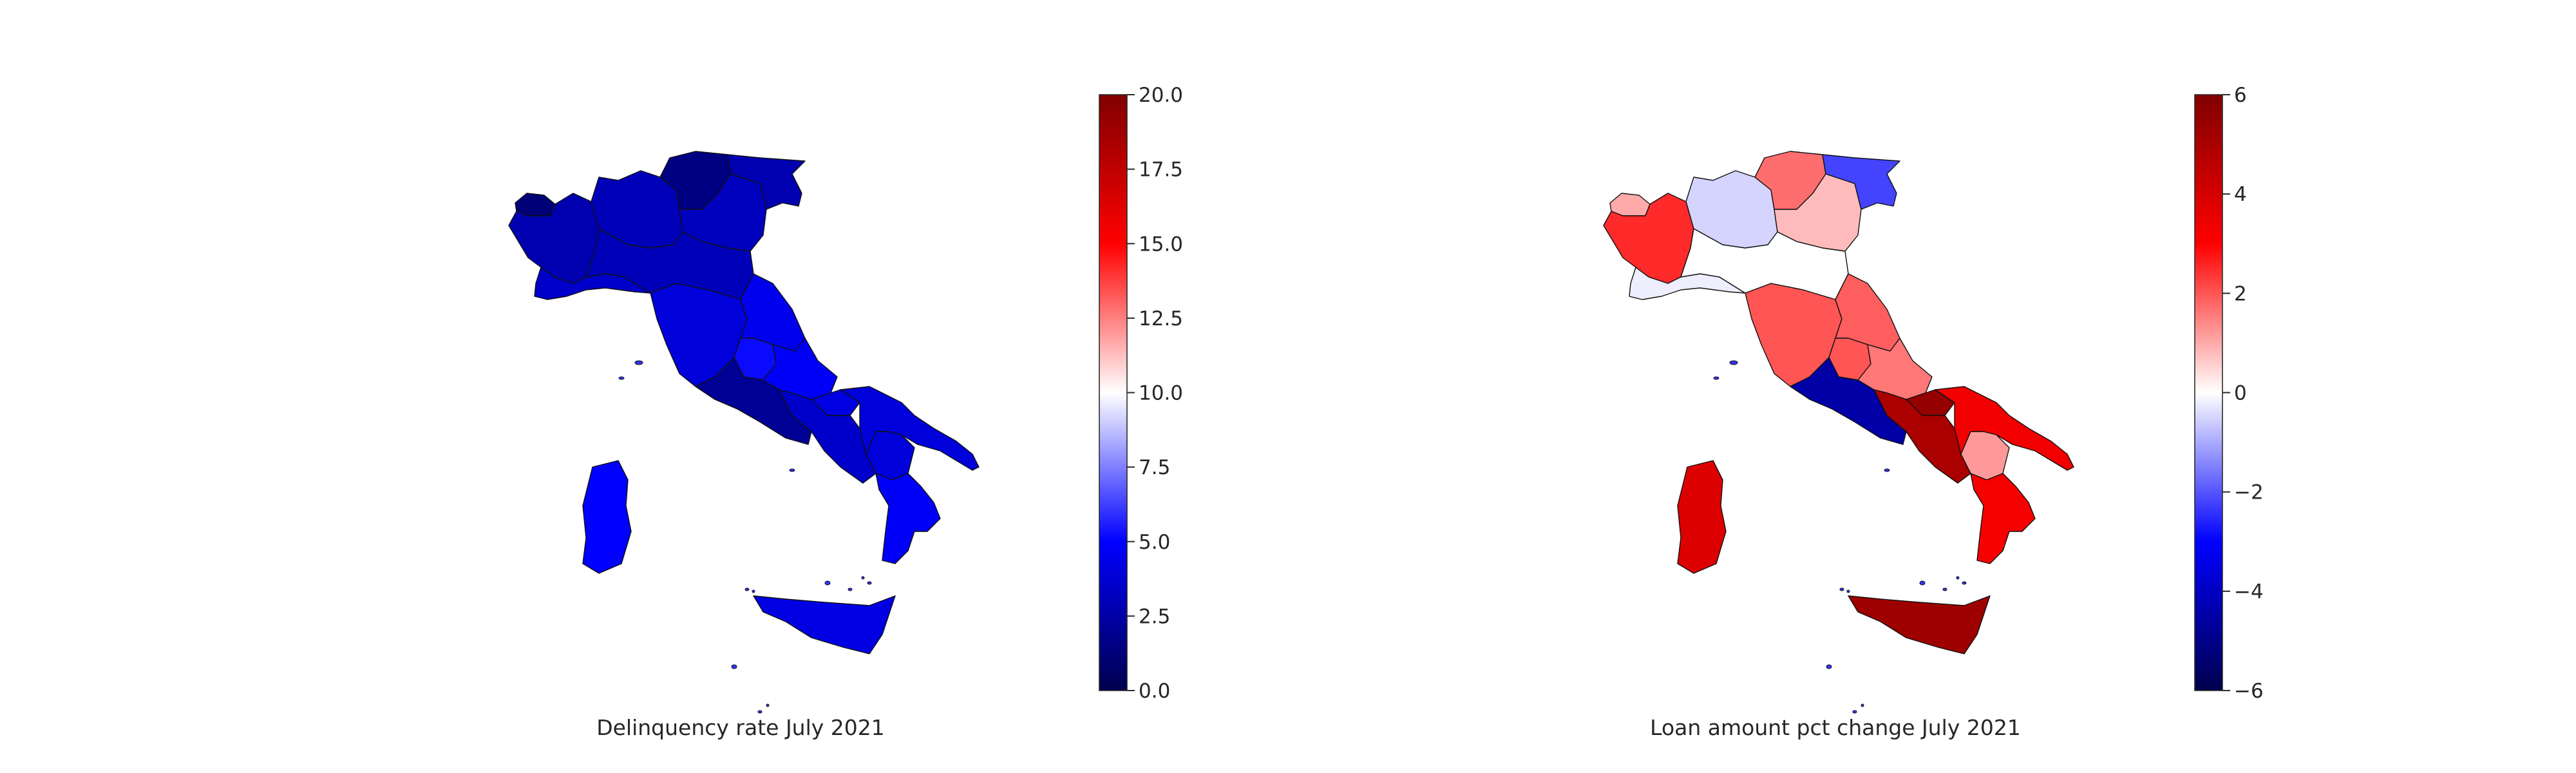 The height and width of the screenshot is (773, 2576). What do you see at coordinates (2240, 194) in the screenshot?
I see `colorbar-tick-label: 4` at bounding box center [2240, 194].